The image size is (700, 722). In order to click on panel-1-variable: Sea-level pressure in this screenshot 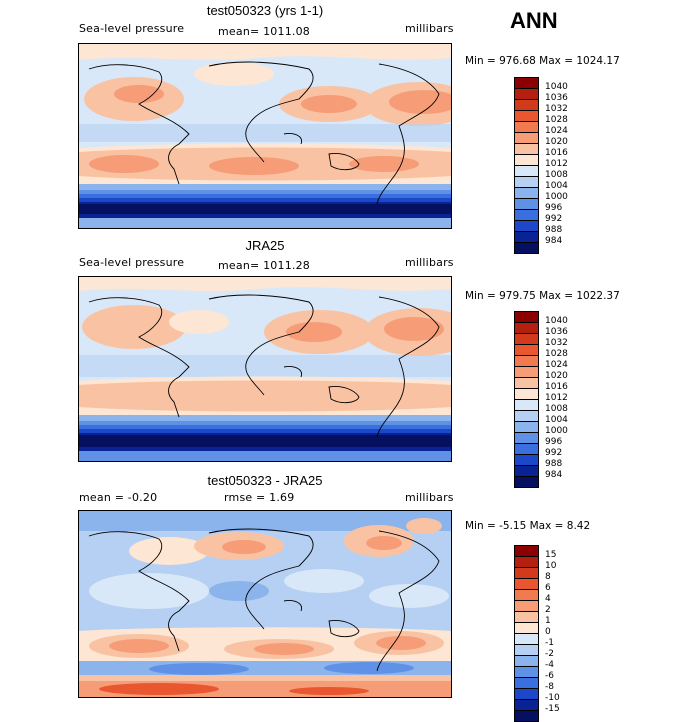, I will do `click(132, 28)`.